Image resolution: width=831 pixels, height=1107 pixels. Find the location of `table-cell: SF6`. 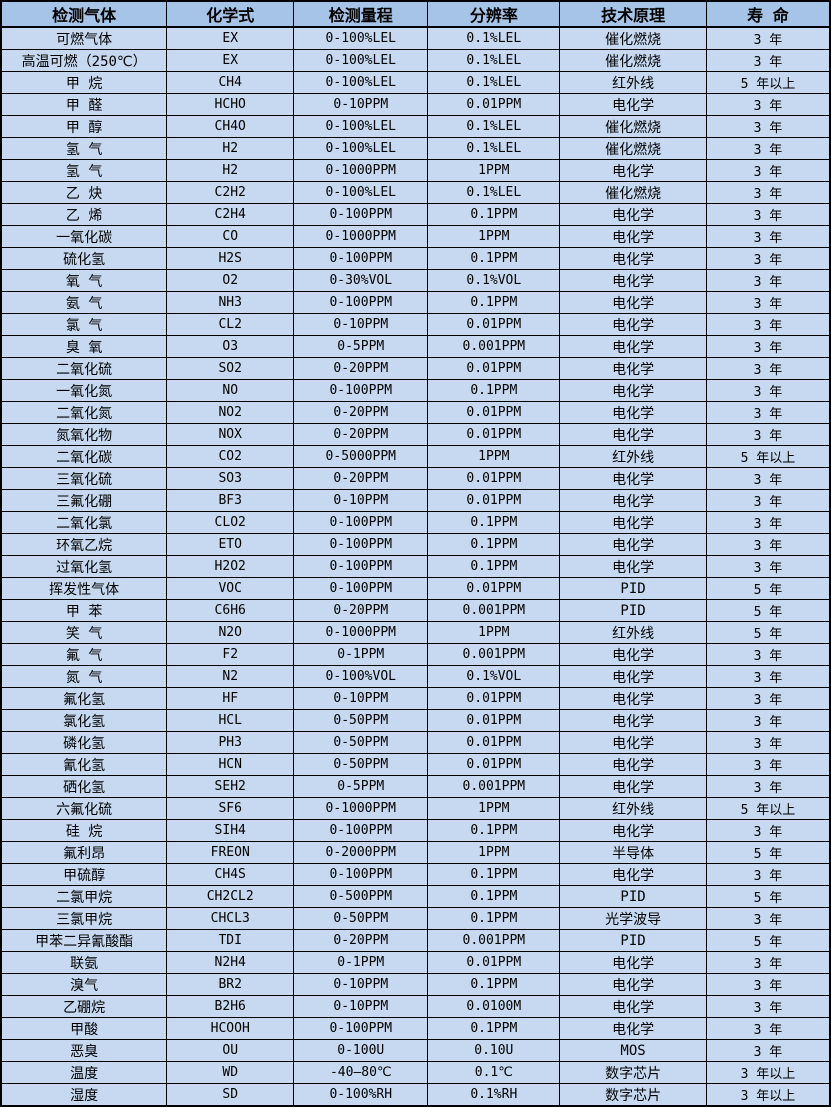

table-cell: SF6 is located at coordinates (230, 808).